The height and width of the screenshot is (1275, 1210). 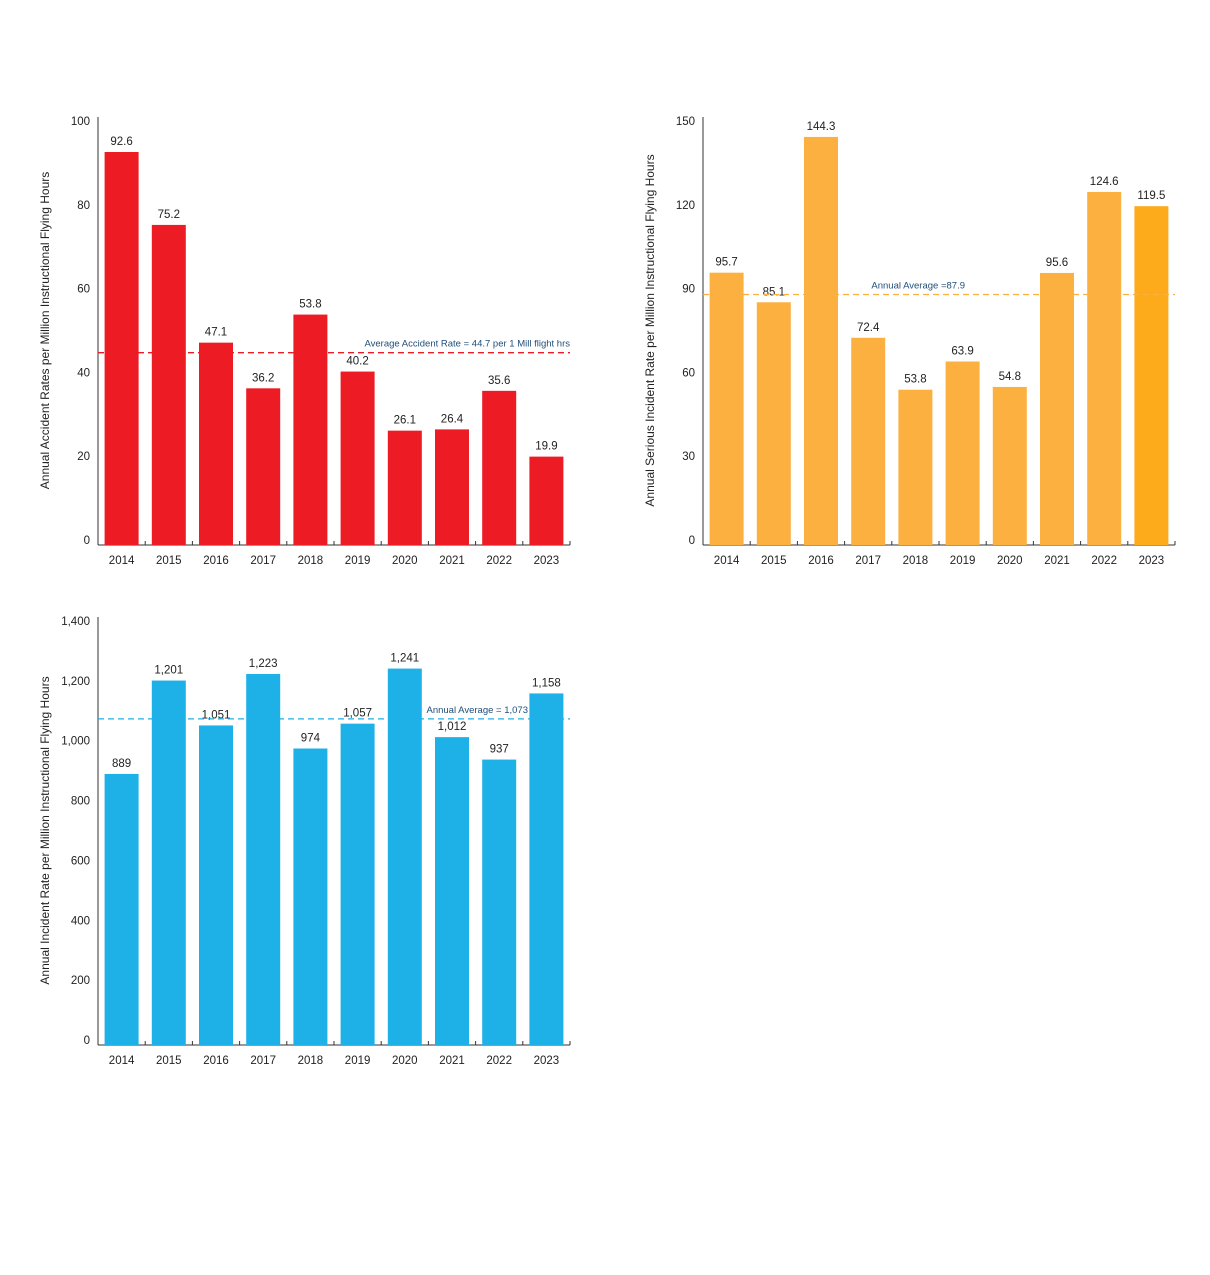 I want to click on y-tick-label: 1,400, so click(x=75, y=622).